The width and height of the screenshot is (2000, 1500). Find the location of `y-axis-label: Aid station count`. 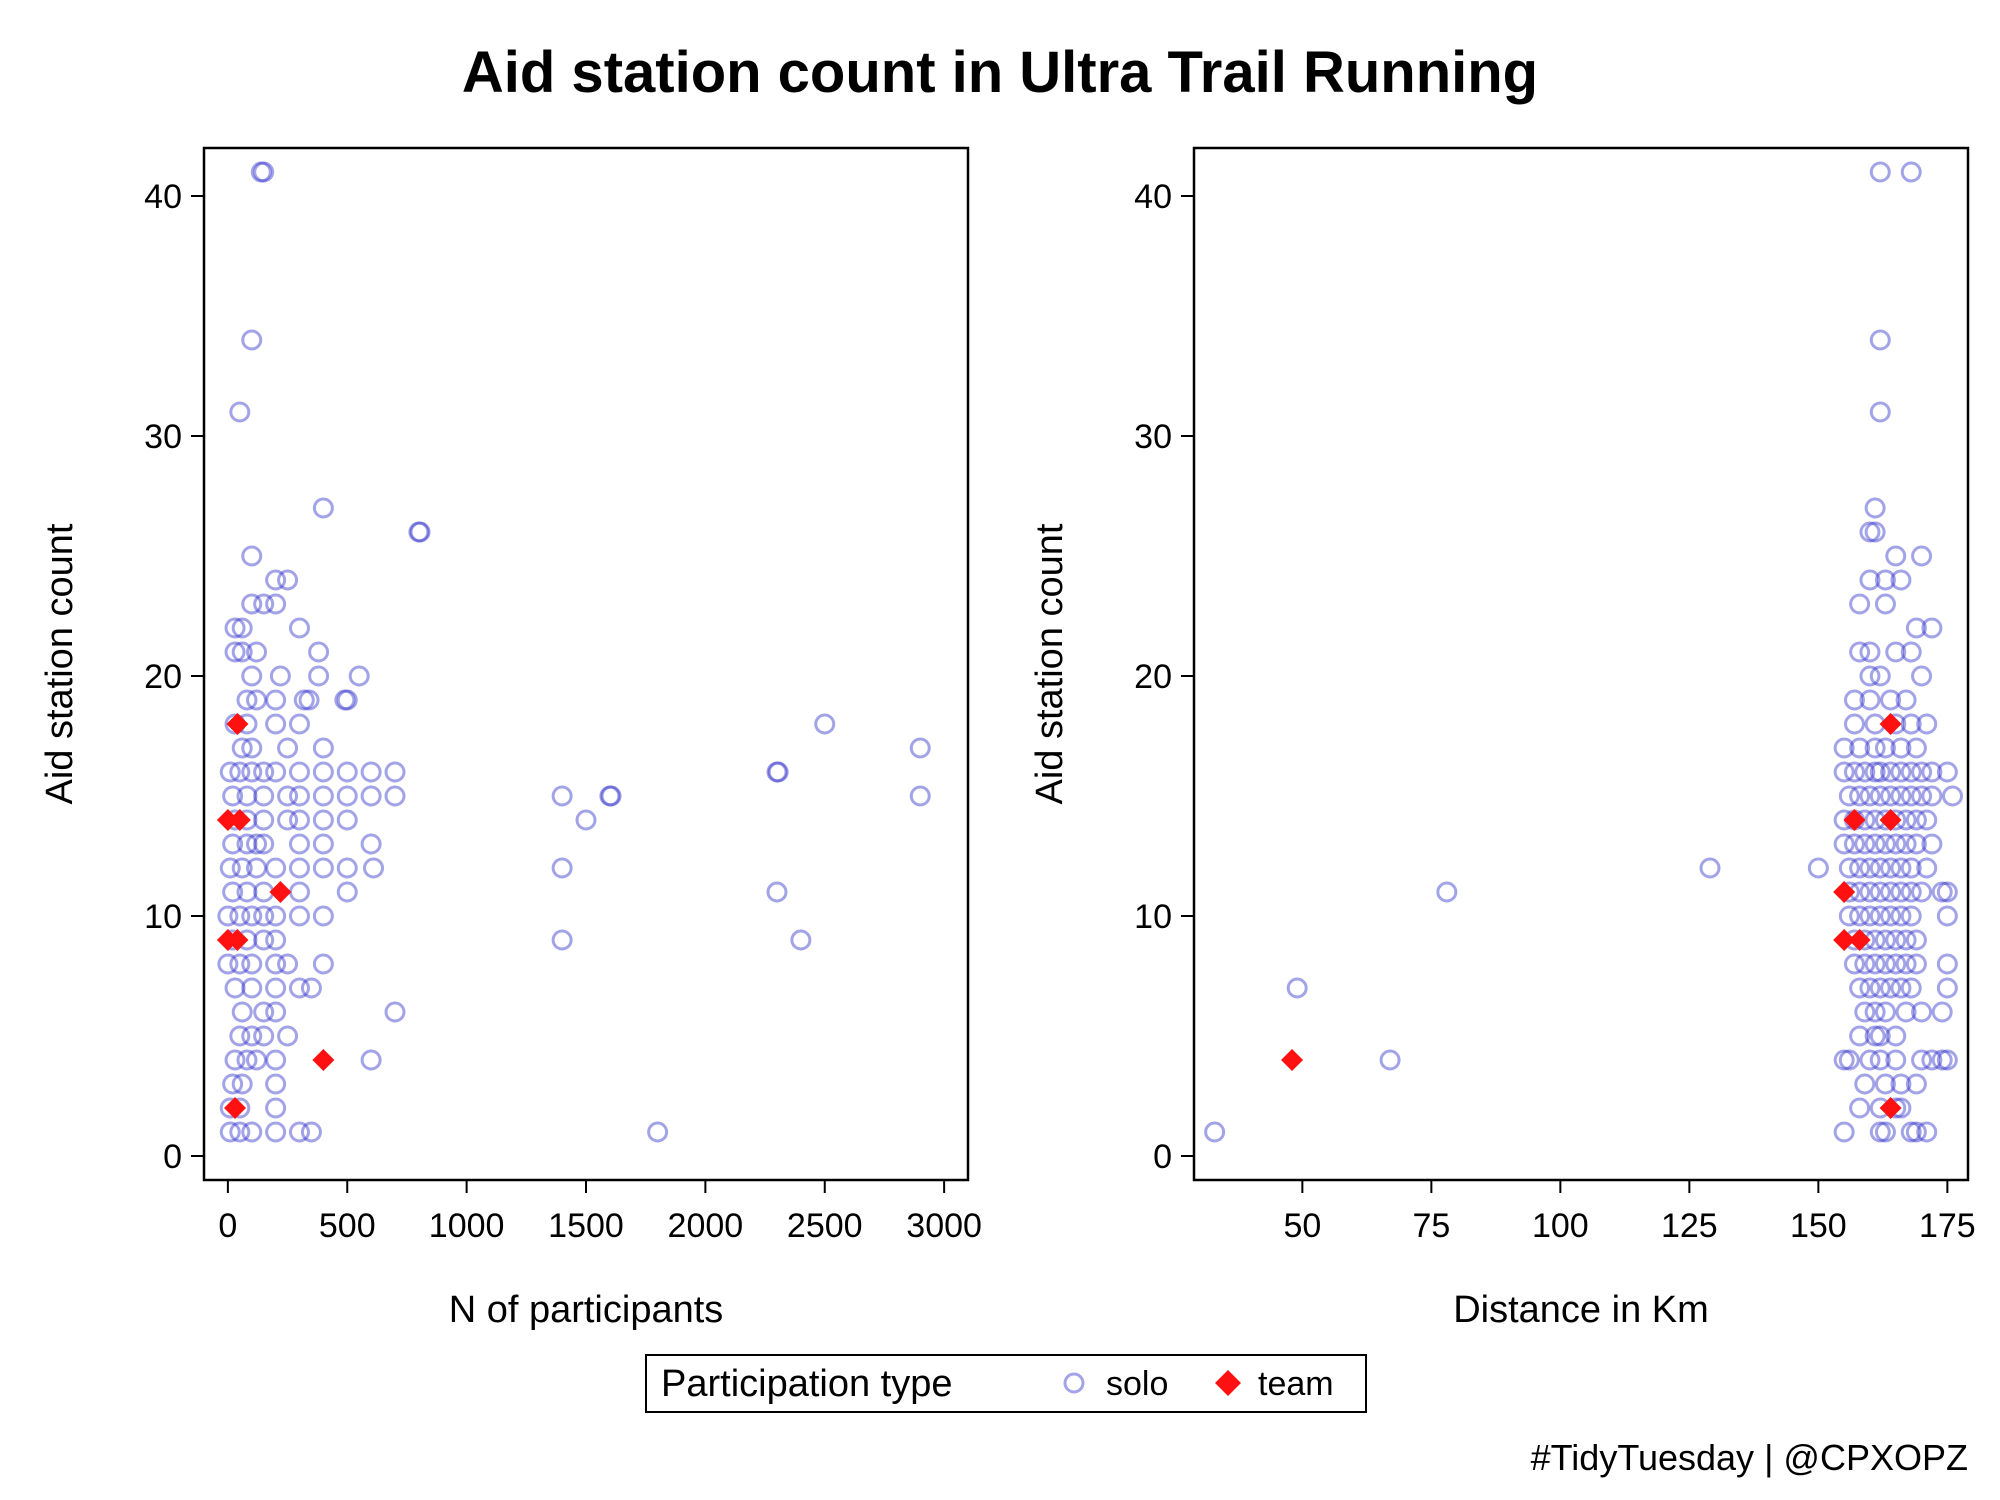

y-axis-label: Aid station count is located at coordinates (1050, 663).